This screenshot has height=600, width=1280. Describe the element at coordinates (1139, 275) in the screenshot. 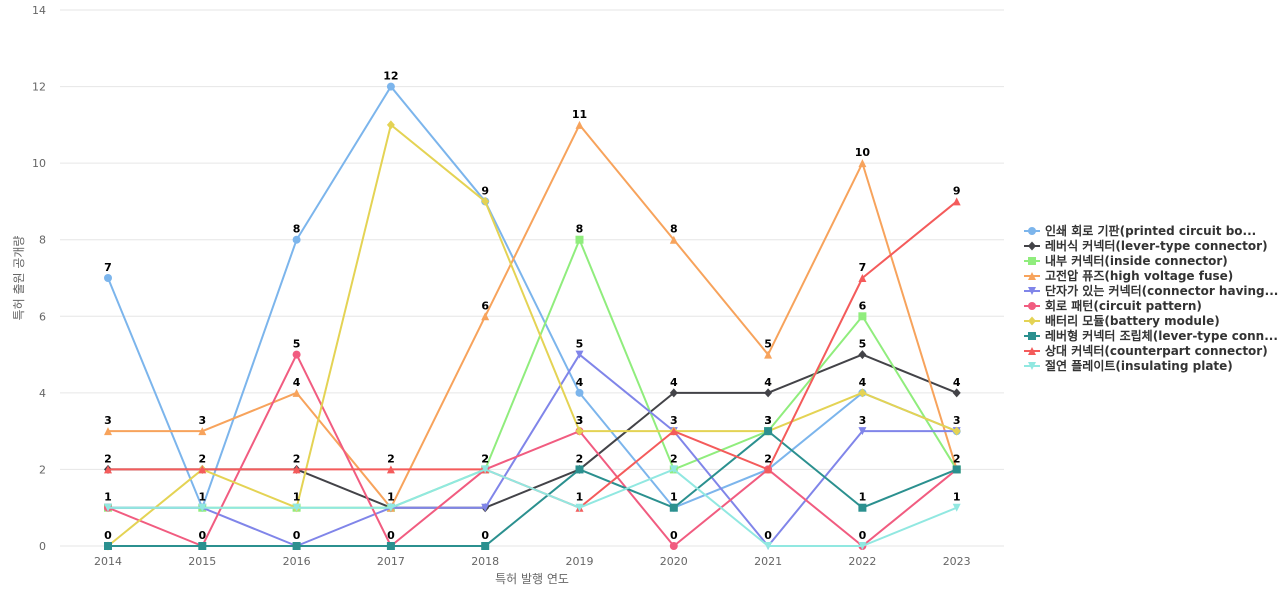

I see `legend-label: 고전압 퓨즈(high voltage fuse)` at that location.